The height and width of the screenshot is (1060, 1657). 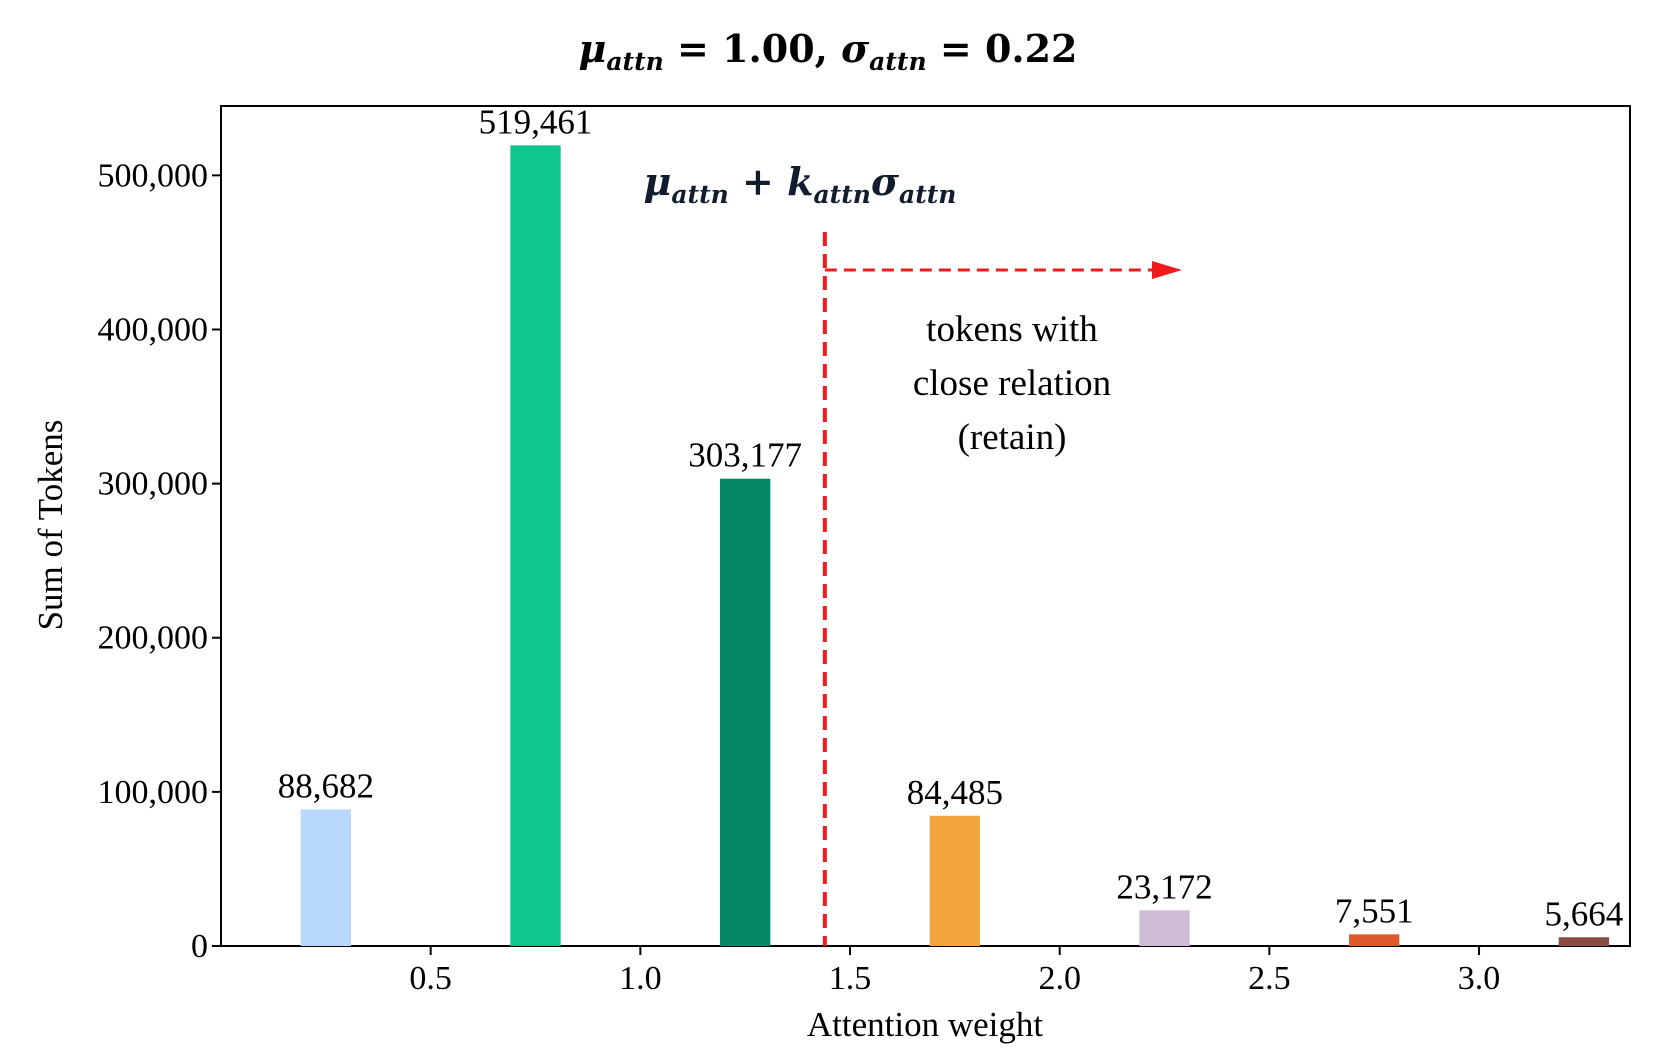 I want to click on title-eq-2: = 0.22, so click(x=1002, y=48).